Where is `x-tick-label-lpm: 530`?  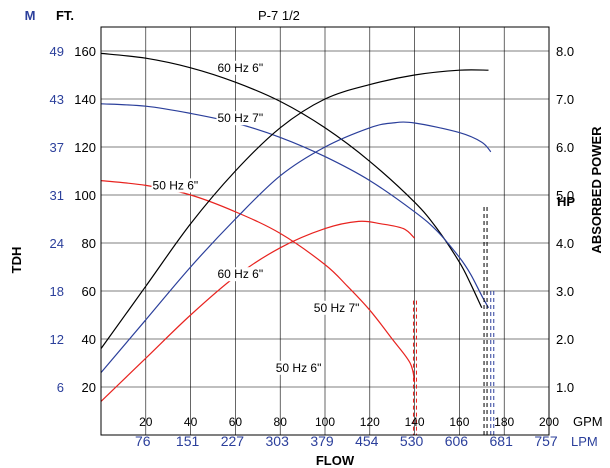 x-tick-label-lpm: 530 is located at coordinates (412, 441).